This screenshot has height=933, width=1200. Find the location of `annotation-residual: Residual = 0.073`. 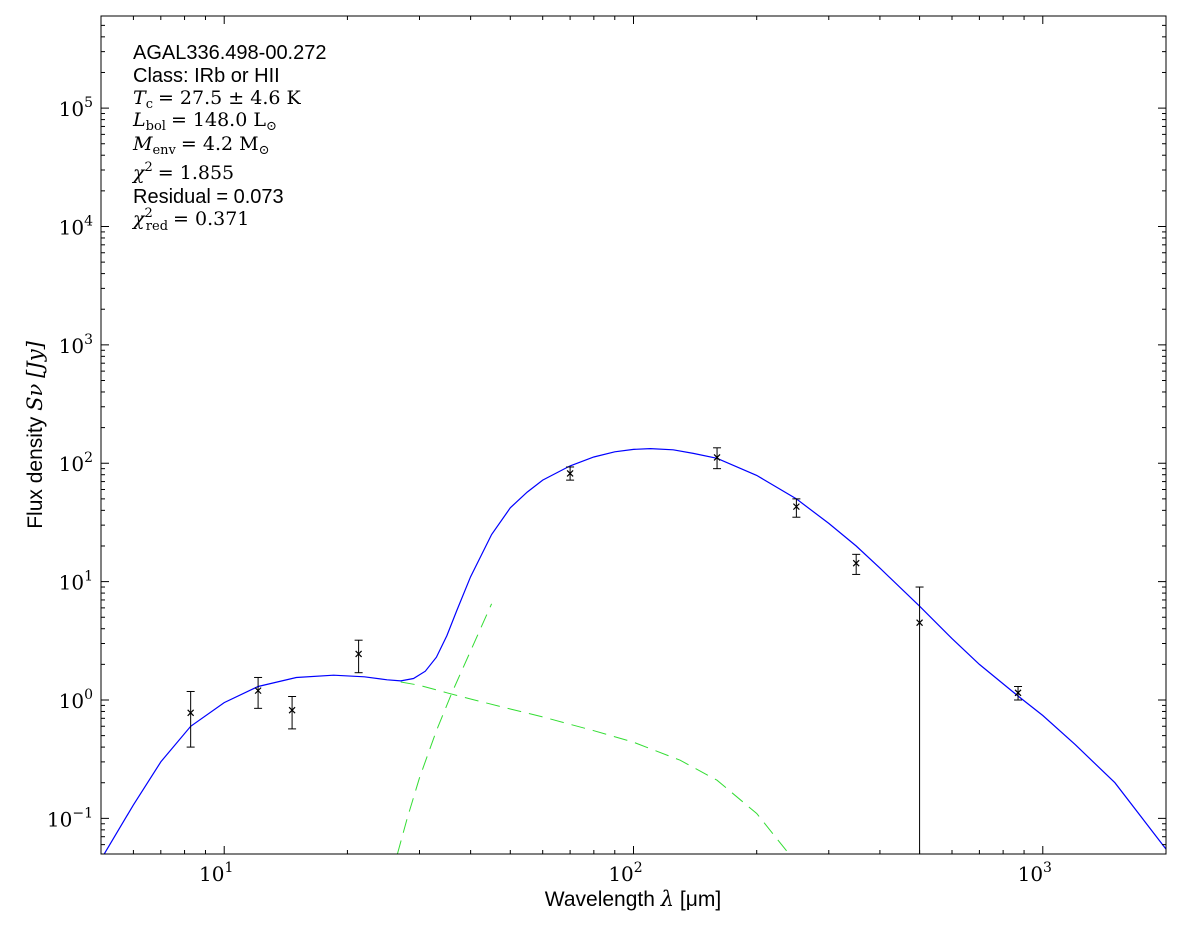

annotation-residual: Residual = 0.073 is located at coordinates (208, 197).